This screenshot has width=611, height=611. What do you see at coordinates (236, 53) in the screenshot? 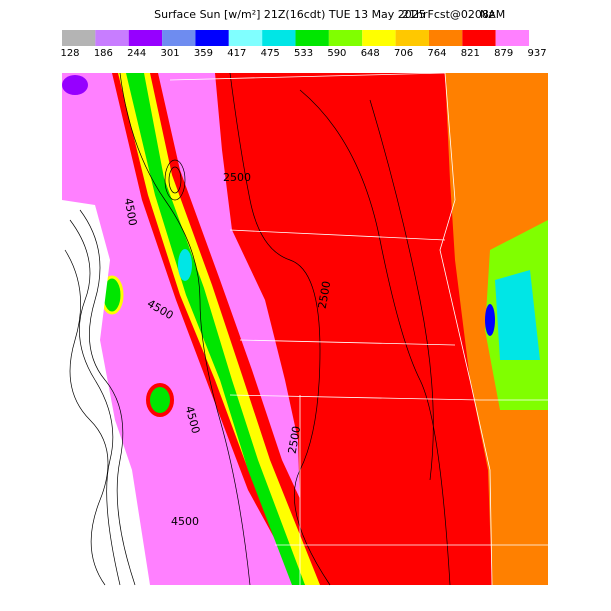
I see `colorbar-label: 417` at bounding box center [236, 53].